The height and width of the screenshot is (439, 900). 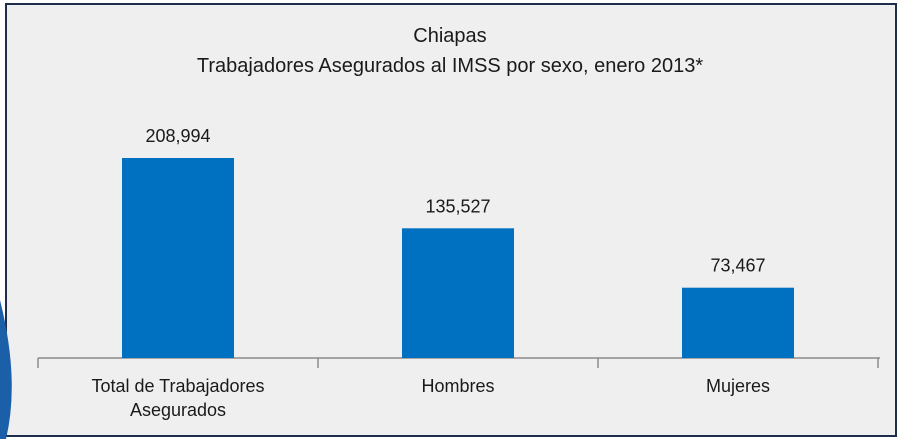 What do you see at coordinates (6, 369) in the screenshot?
I see `decoration` at bounding box center [6, 369].